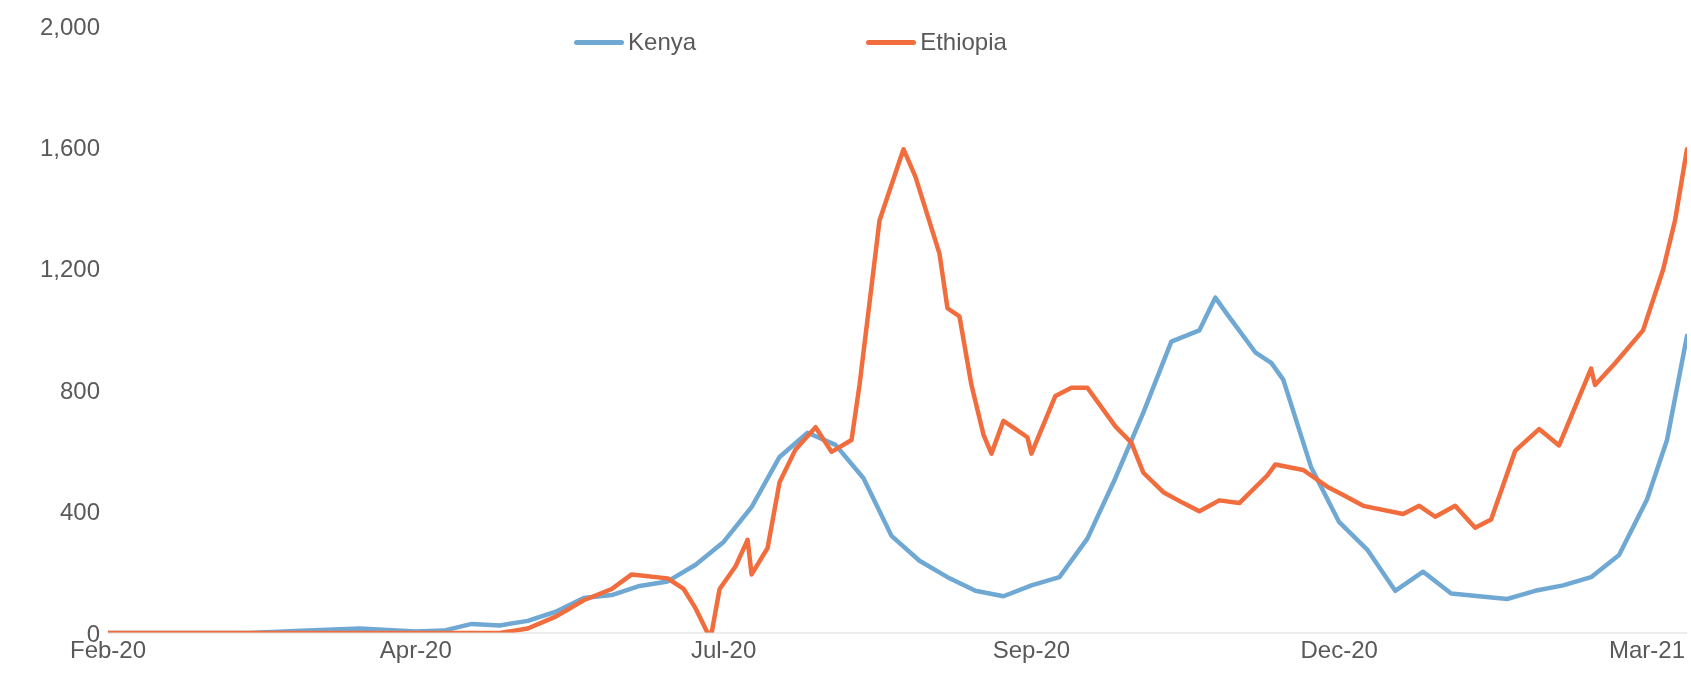 Image resolution: width=1691 pixels, height=681 pixels. Describe the element at coordinates (963, 42) in the screenshot. I see `legend-label: Ethiopia` at that location.